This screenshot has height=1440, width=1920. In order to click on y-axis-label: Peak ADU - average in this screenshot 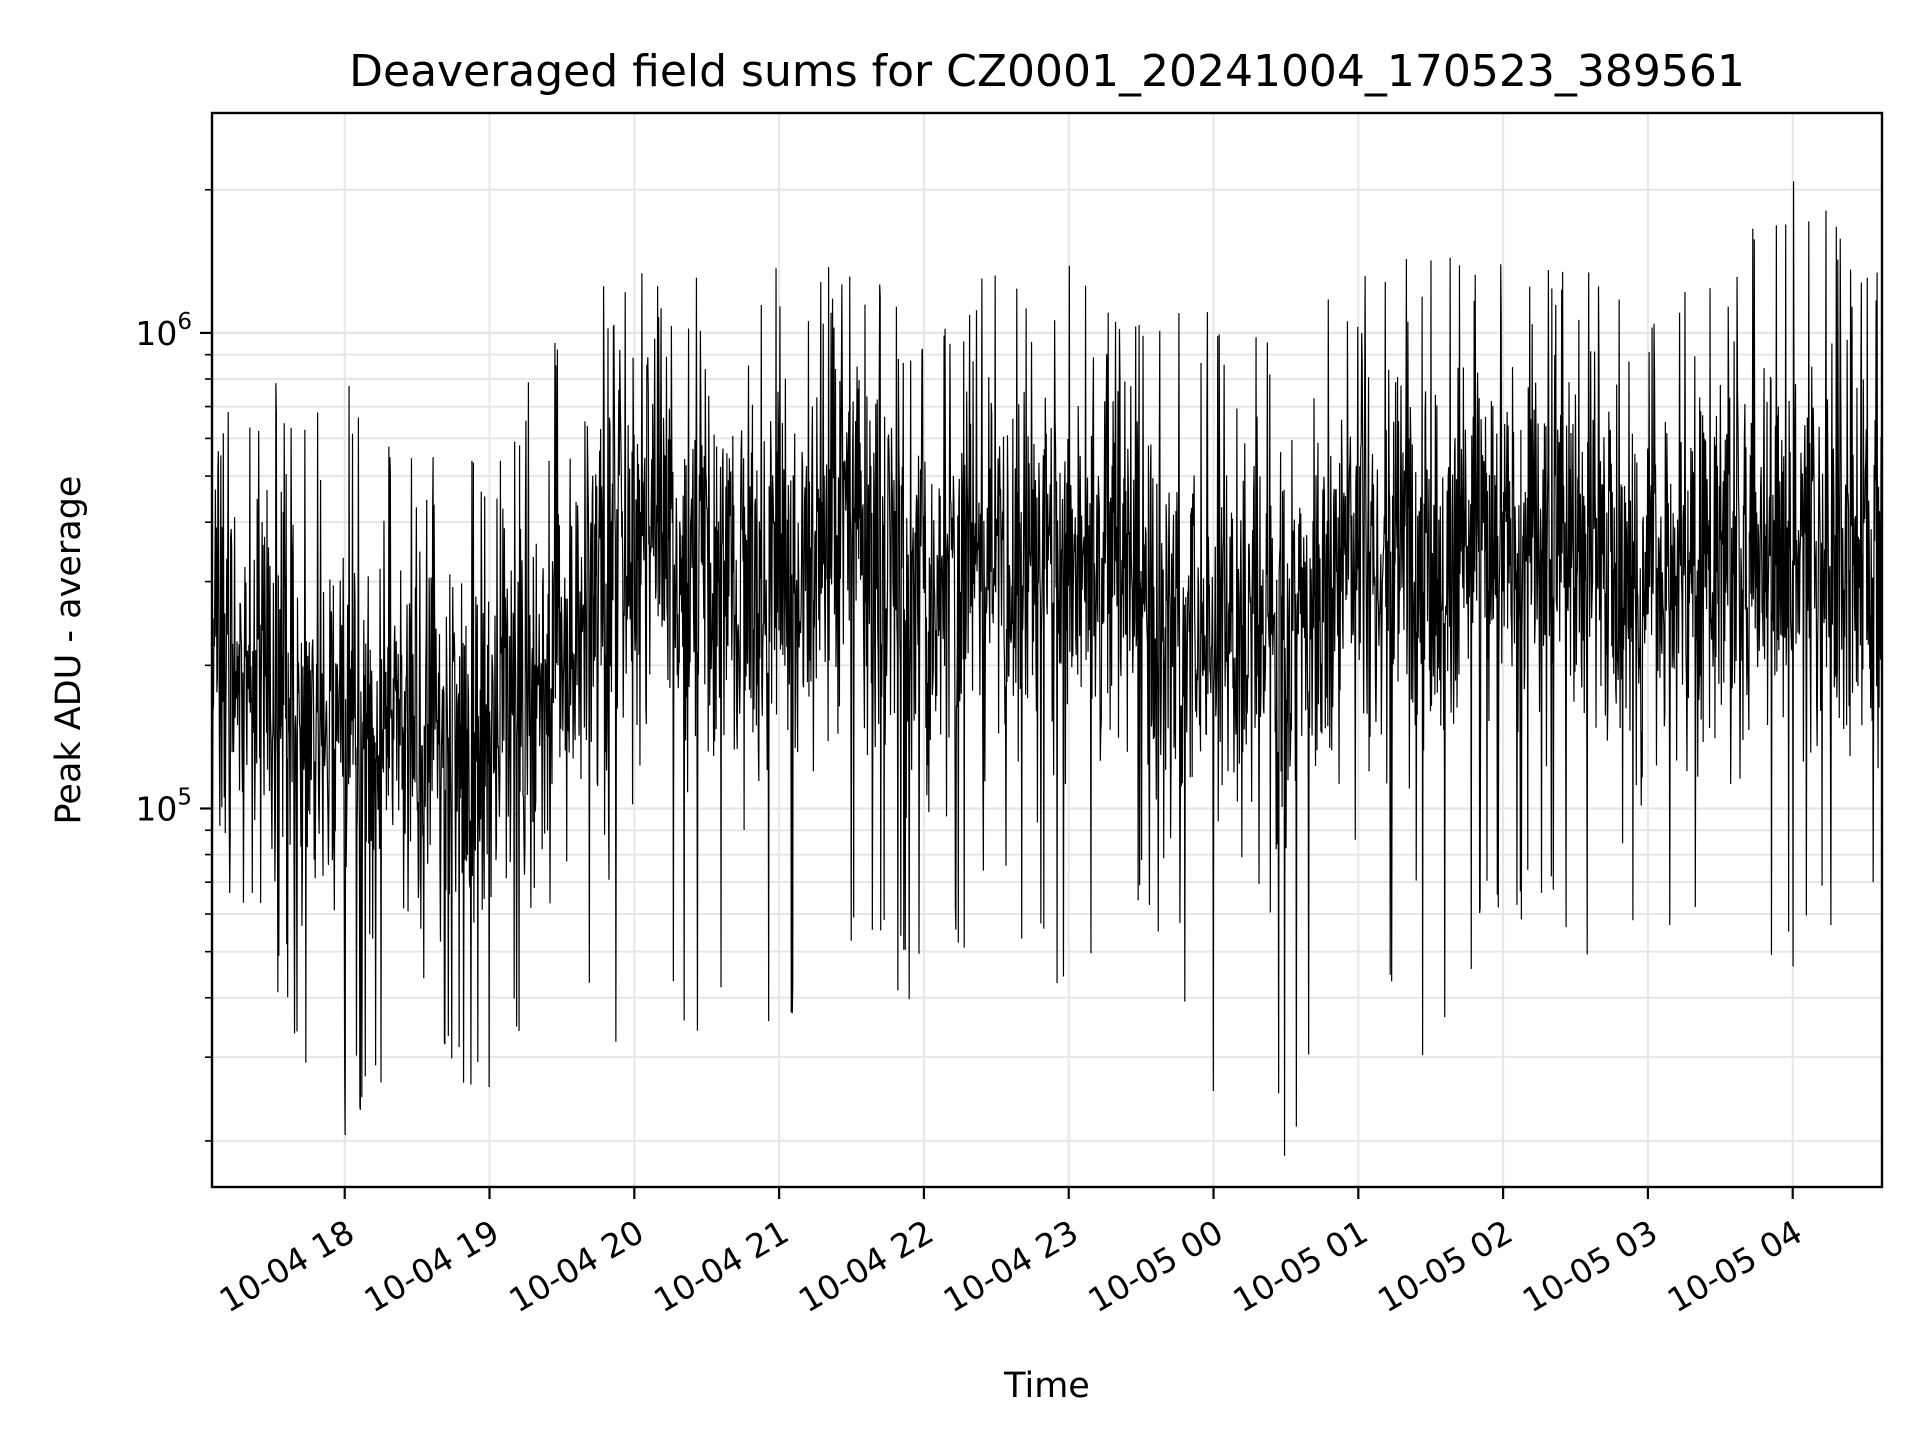, I will do `click(69, 650)`.